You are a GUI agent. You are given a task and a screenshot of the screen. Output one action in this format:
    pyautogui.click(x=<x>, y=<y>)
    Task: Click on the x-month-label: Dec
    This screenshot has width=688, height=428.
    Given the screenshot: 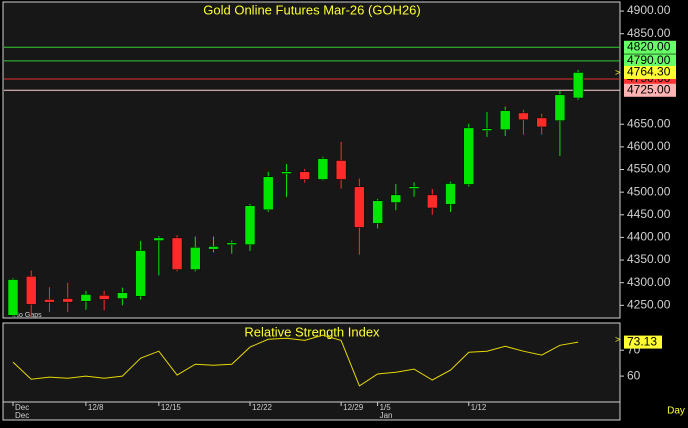 What is the action you would take?
    pyautogui.click(x=22, y=415)
    